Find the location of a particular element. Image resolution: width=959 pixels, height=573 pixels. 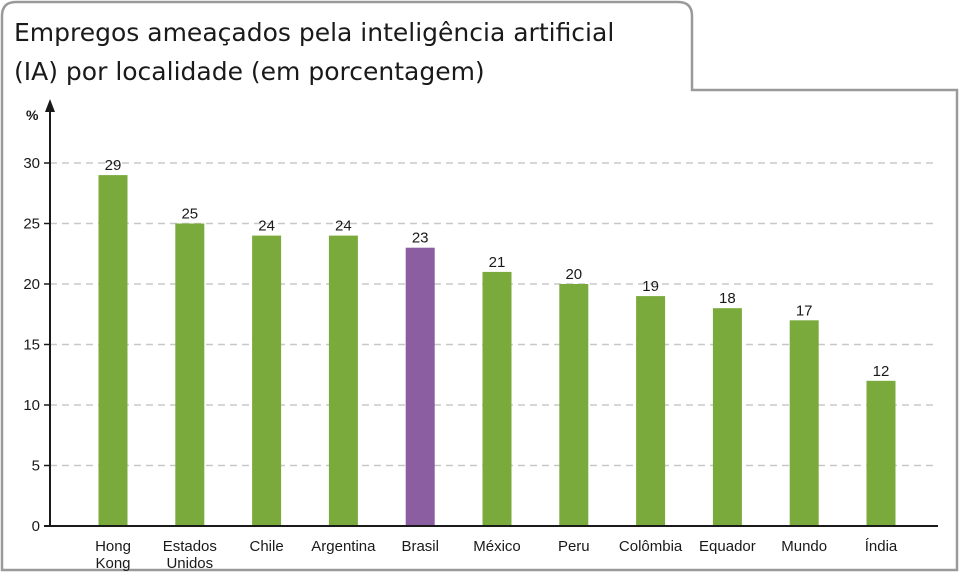

bar-chile is located at coordinates (267, 380).